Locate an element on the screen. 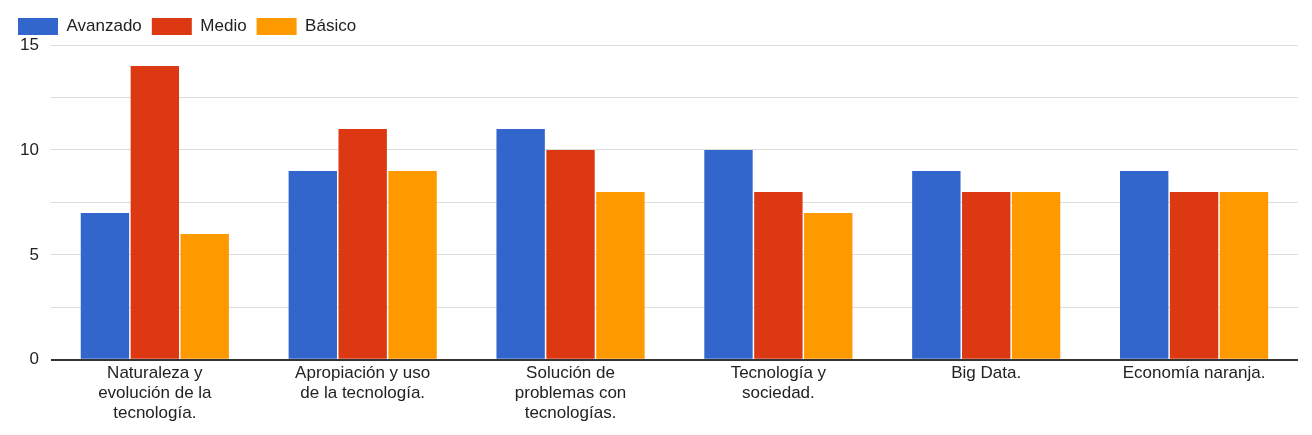  y-tick-label: 0 is located at coordinates (34, 359).